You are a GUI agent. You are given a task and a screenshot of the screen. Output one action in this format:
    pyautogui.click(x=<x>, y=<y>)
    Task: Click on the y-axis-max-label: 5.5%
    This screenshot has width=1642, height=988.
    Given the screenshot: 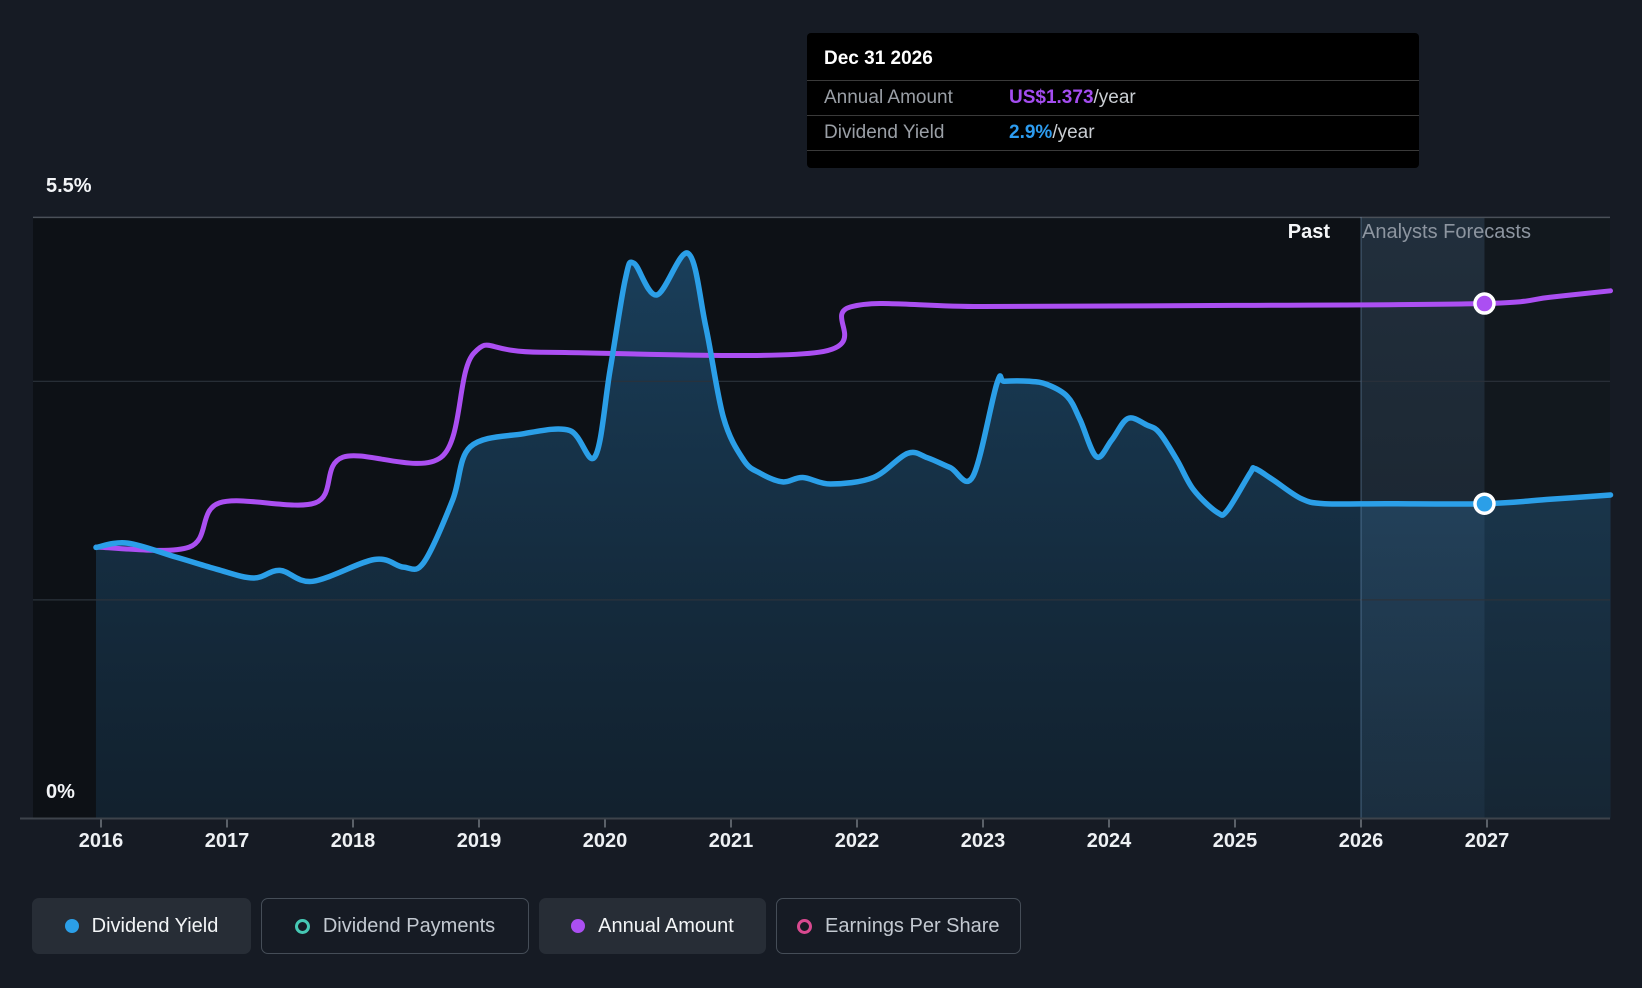 What is the action you would take?
    pyautogui.click(x=69, y=186)
    